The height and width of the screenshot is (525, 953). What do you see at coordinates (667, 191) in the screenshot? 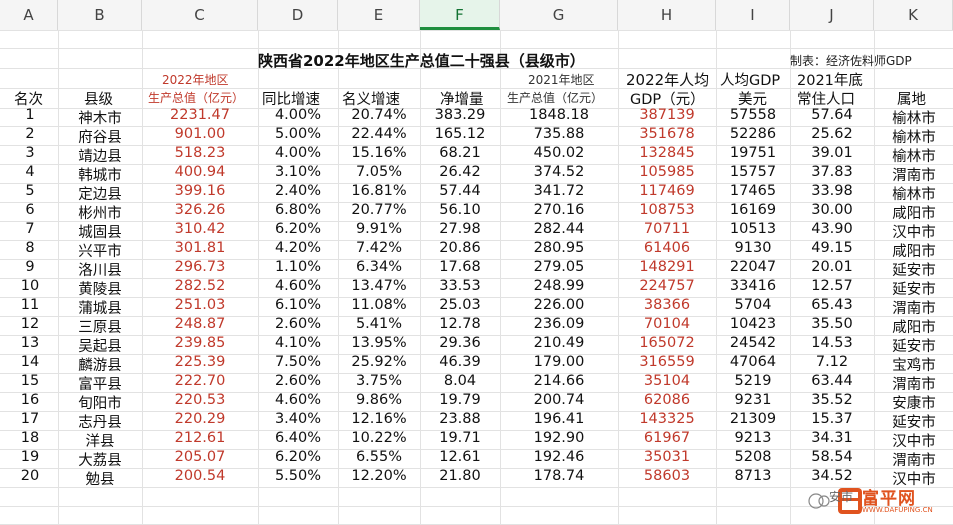
I see `cell-percap: 117469` at bounding box center [667, 191].